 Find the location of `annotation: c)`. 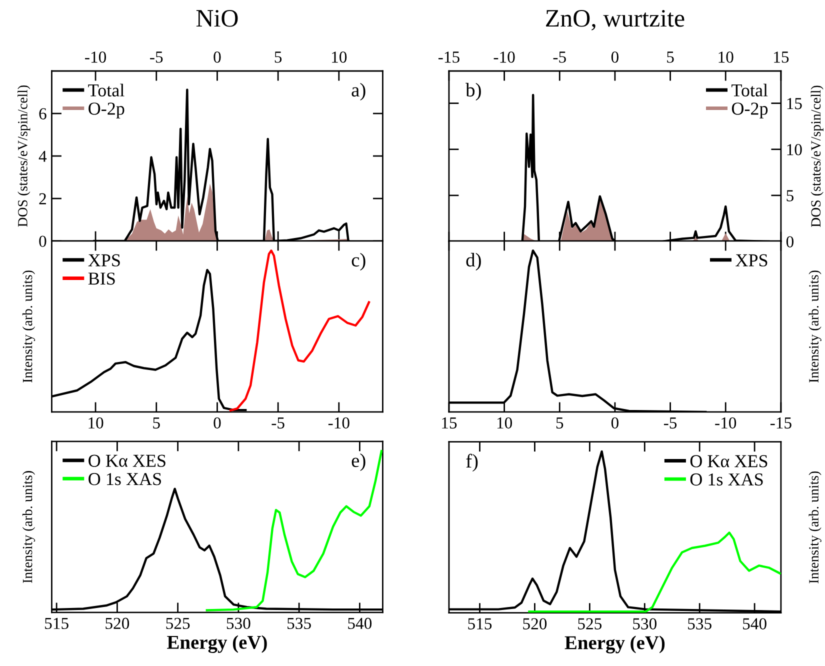

annotation: c) is located at coordinates (359, 261).